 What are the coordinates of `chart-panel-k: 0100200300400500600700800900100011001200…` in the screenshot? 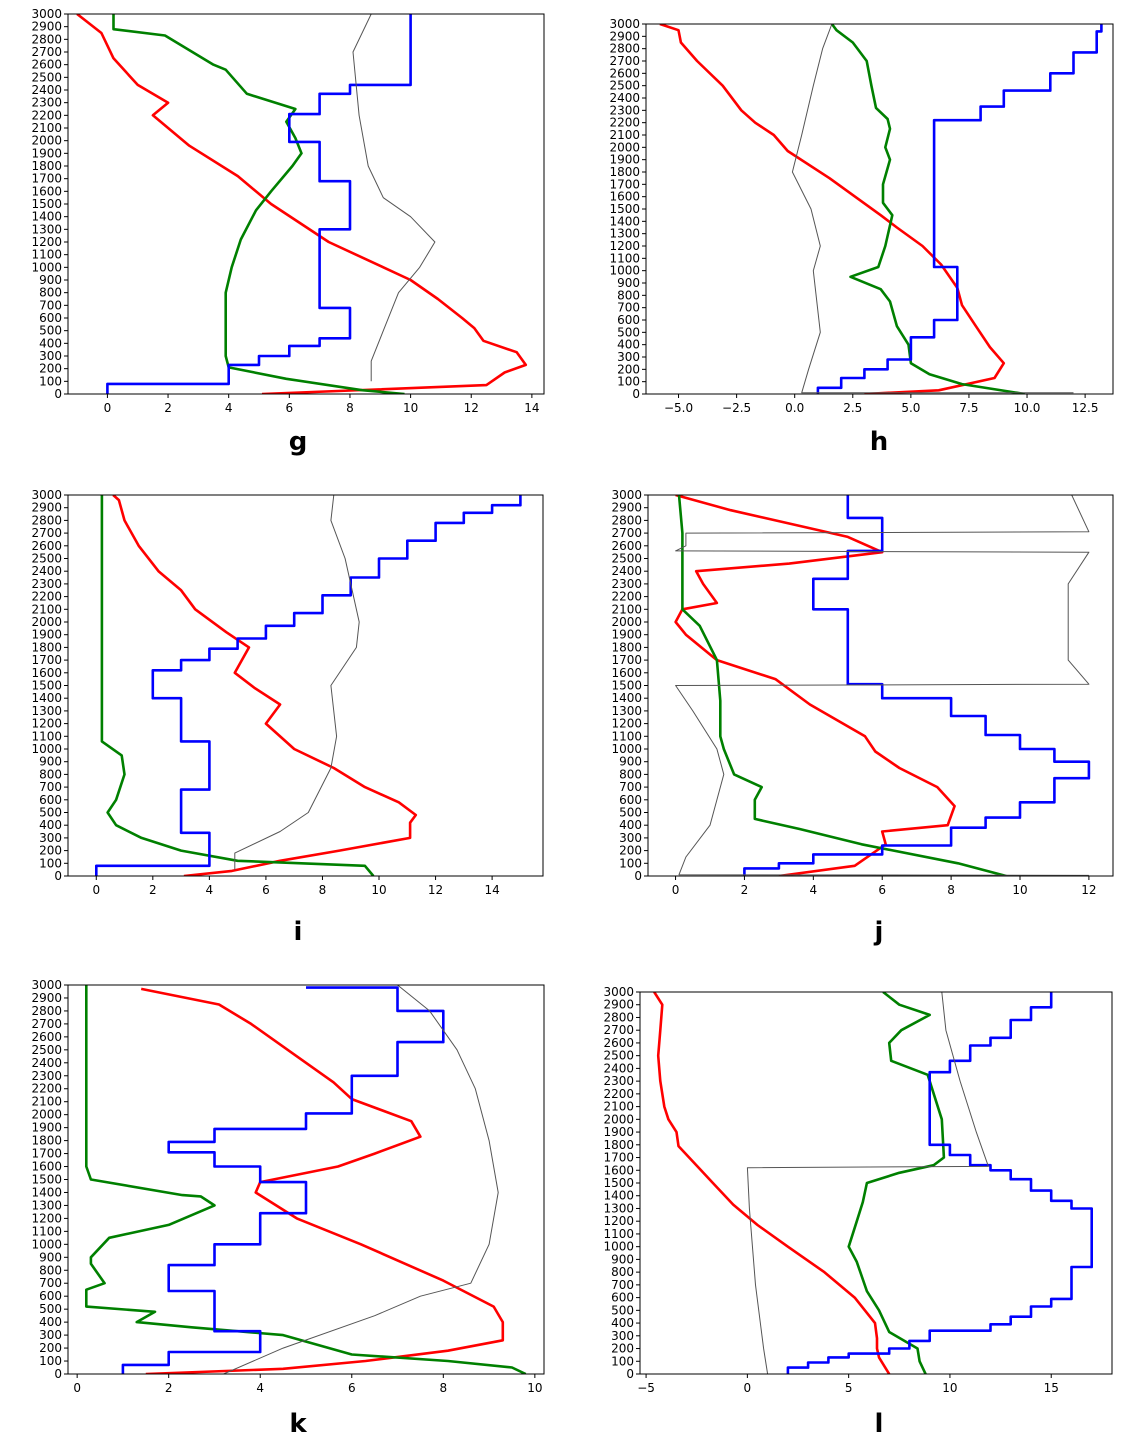 It's located at (288, 1208).